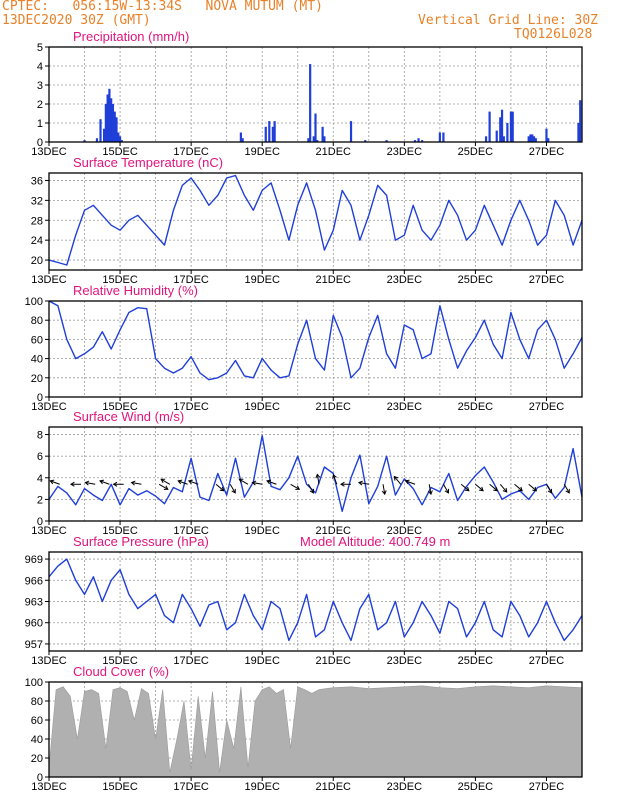 This screenshot has height=800, width=618. Describe the element at coordinates (315, 220) in the screenshot. I see `temp-line` at that location.